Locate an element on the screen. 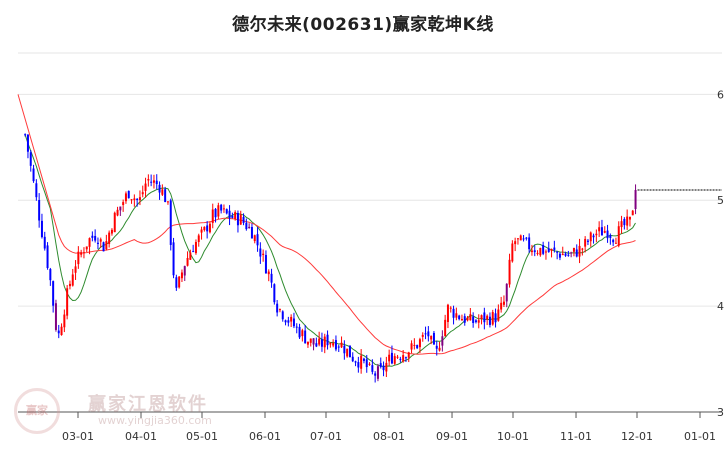  x-tick-label-12-01: 12-01 is located at coordinates (637, 436).